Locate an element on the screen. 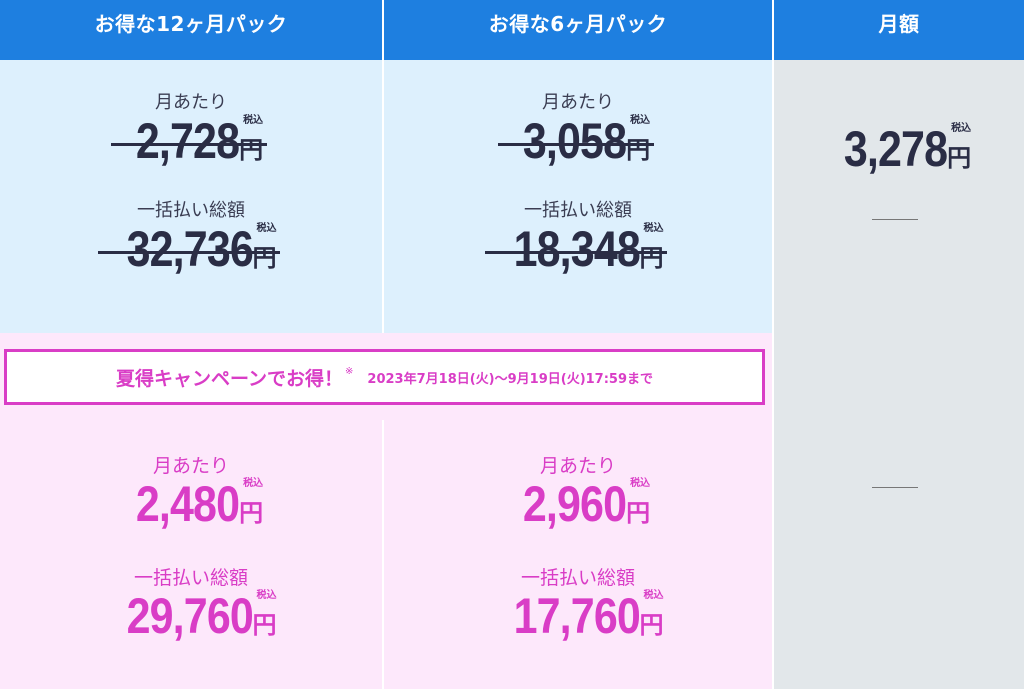 The height and width of the screenshot is (689, 1024). campaign-title: 夏得キャンペーンでお得！ is located at coordinates (229, 378).